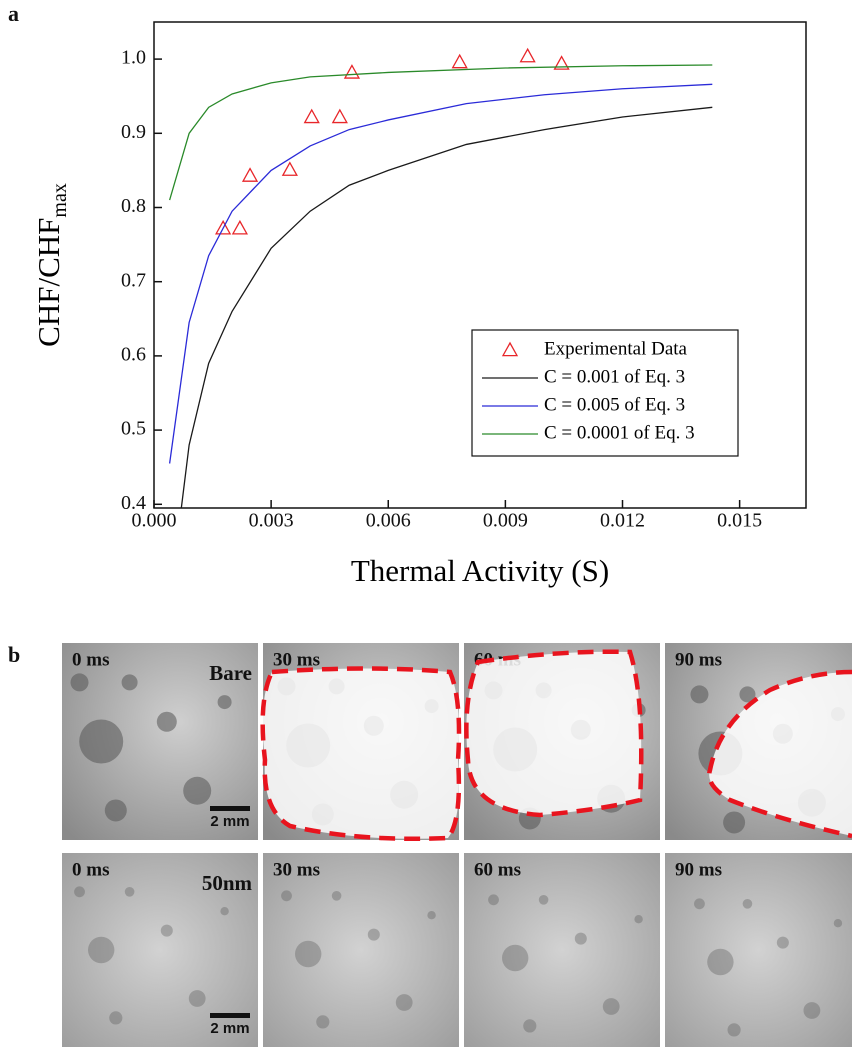  I want to click on legend-label: Experimental Data, so click(616, 348).